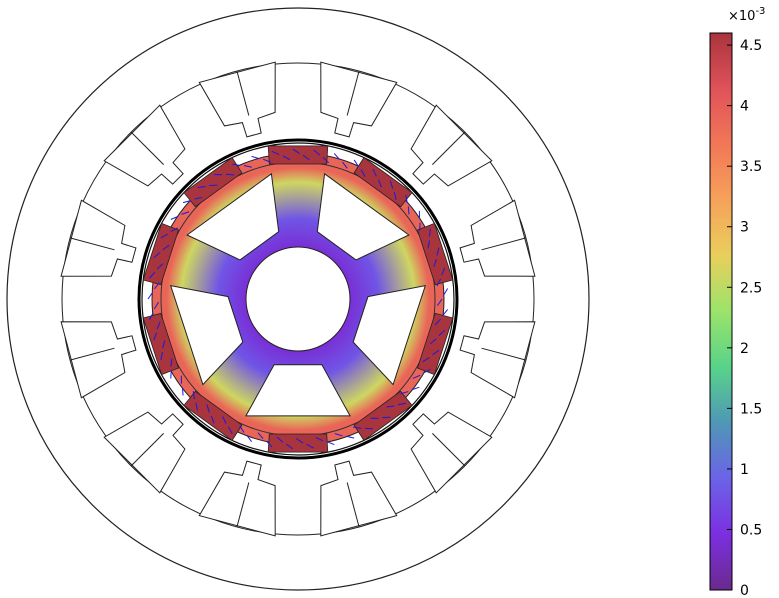  What do you see at coordinates (744, 349) in the screenshot?
I see `colorbar-tick-label: 2` at bounding box center [744, 349].